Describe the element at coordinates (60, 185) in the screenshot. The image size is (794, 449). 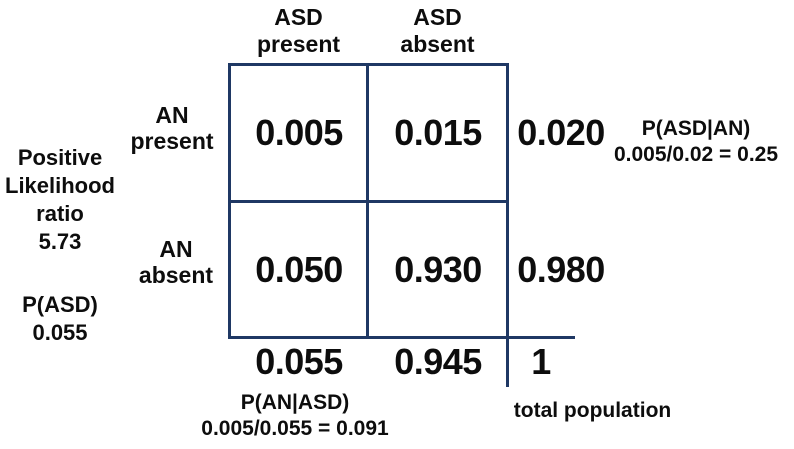
I see `likelihood-line-2: Likelihood` at that location.